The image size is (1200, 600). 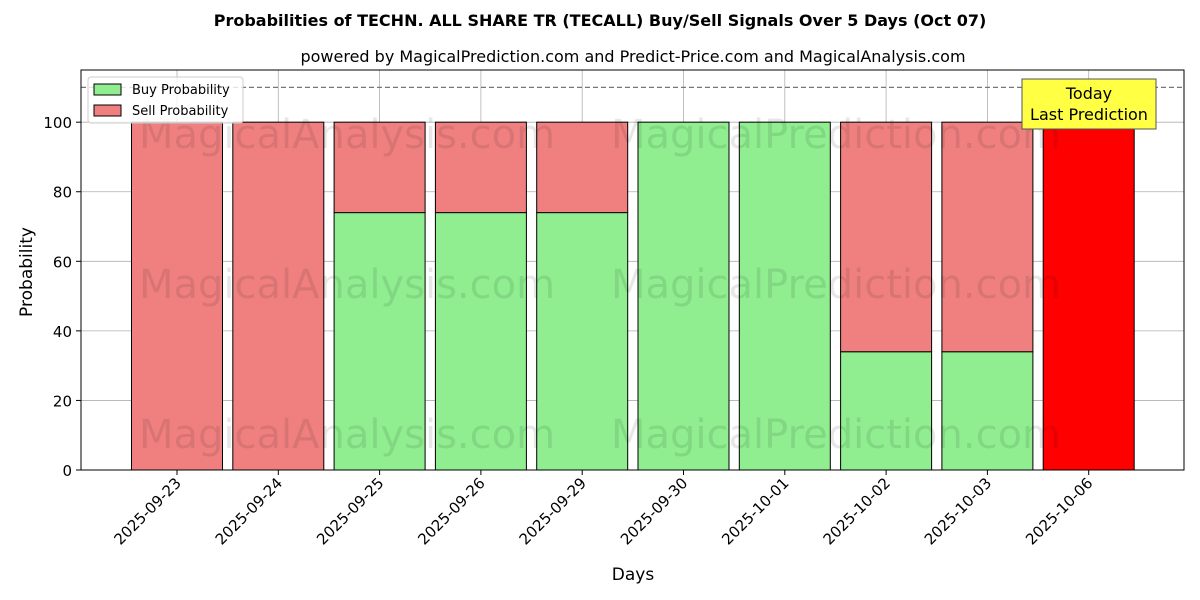 I want to click on x-tick-label: 2025-10-03, so click(x=958, y=511).